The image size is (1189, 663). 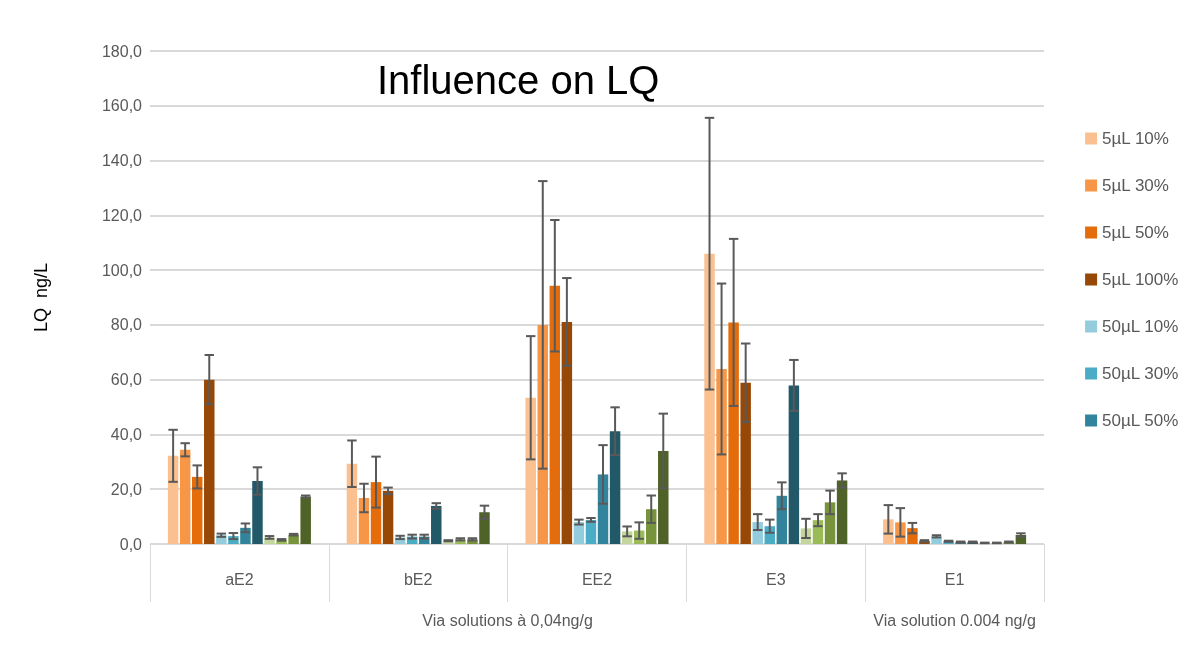 I want to click on y-tick-label: 40,0, so click(x=126, y=434).